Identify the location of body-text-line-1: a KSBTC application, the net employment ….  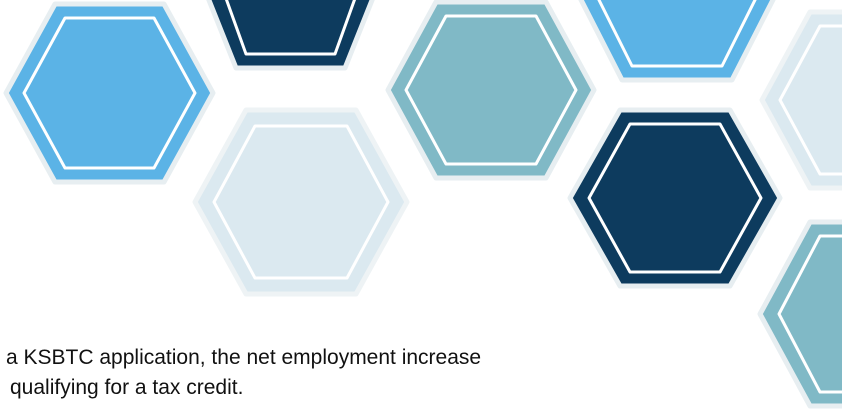
(244, 357).